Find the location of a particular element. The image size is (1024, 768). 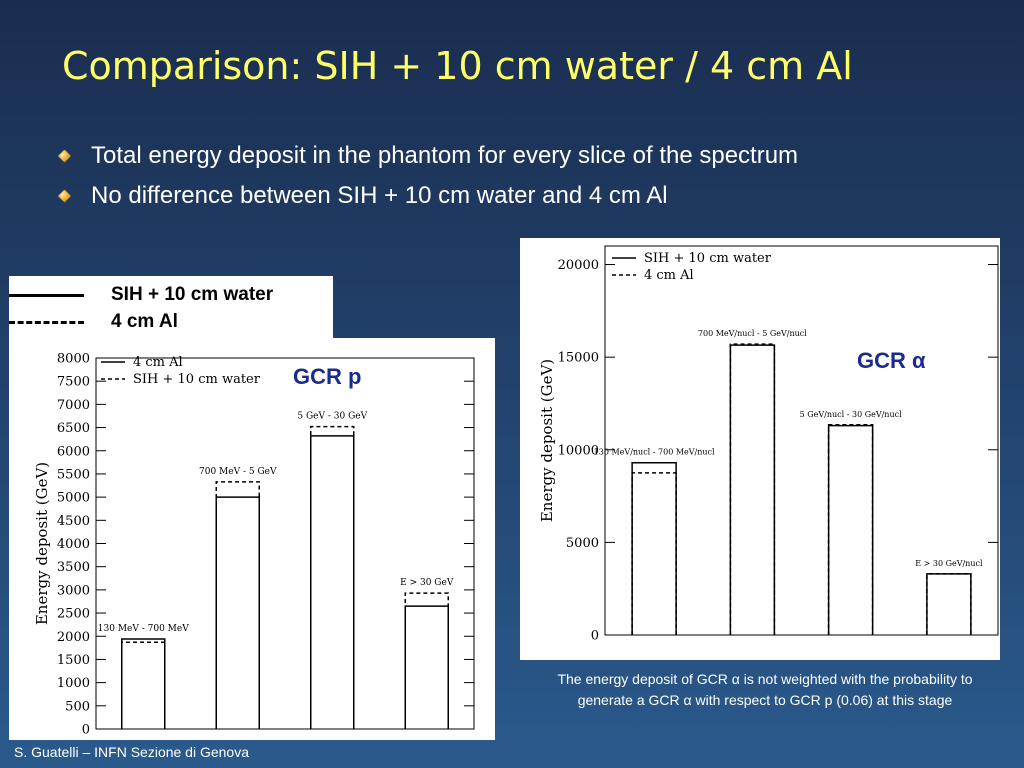

y-tick-label: 2500 is located at coordinates (73, 614).